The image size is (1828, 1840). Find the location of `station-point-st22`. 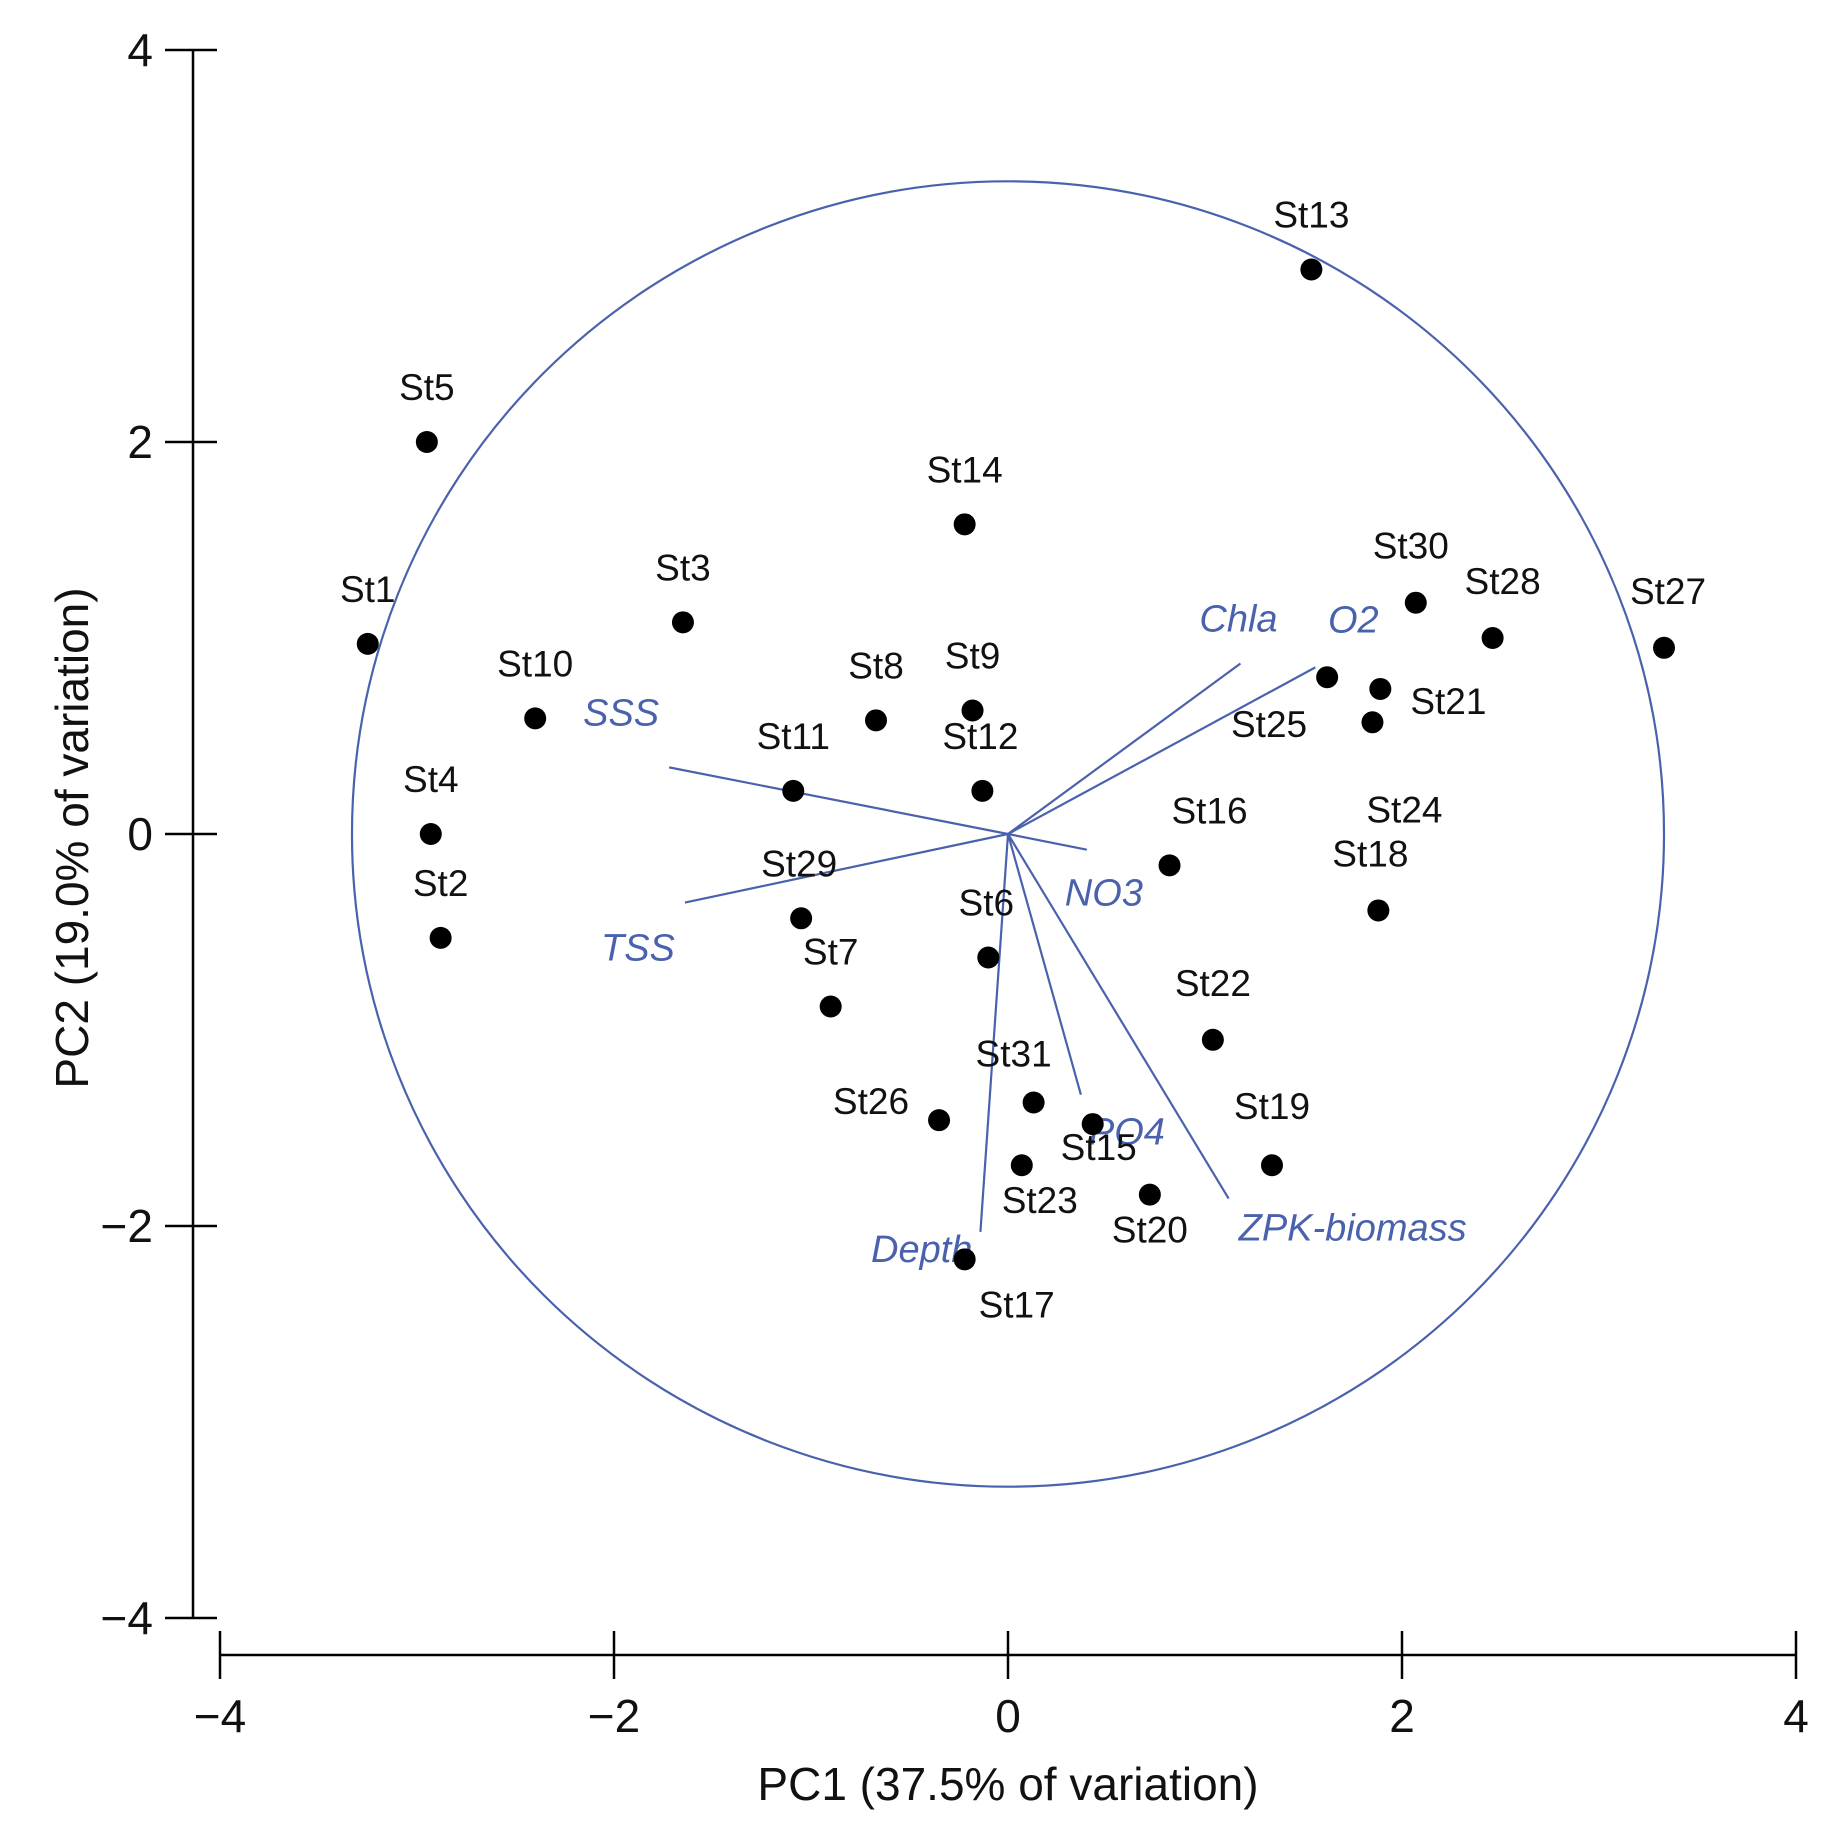

station-point-st22 is located at coordinates (1212, 1039).